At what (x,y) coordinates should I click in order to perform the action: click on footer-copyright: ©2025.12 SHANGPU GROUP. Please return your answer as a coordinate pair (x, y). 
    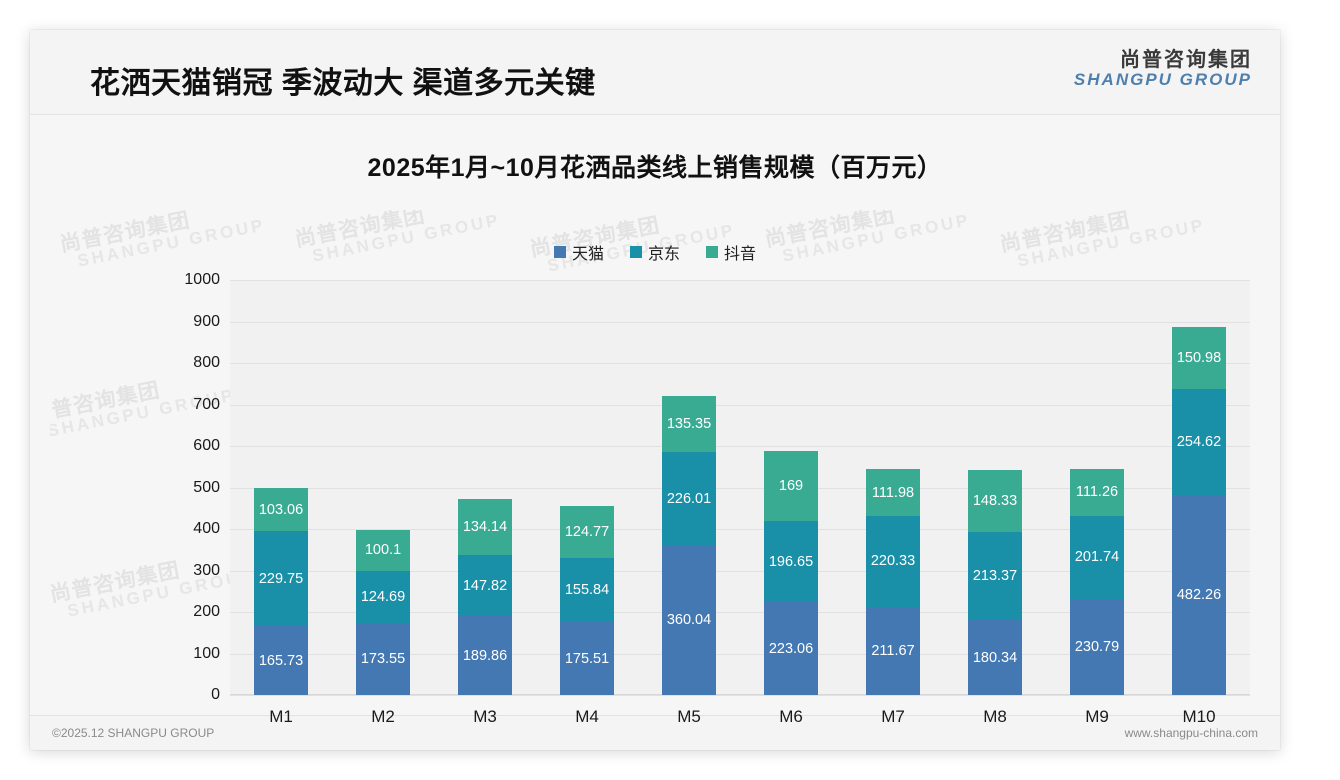
    Looking at the image, I should click on (133, 733).